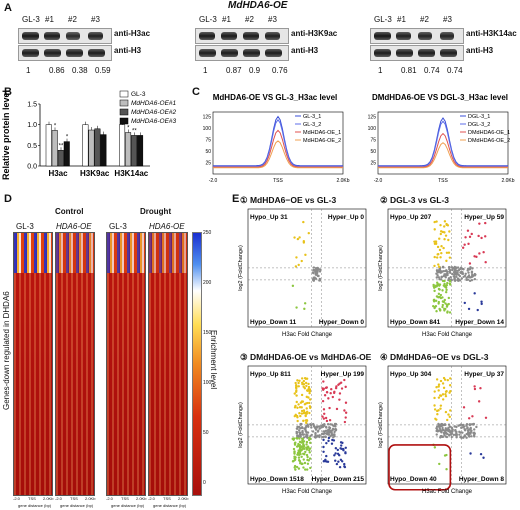  What do you see at coordinates (447, 492) in the screenshot?
I see `x-axis-label: H3ac Fold Change` at bounding box center [447, 492].